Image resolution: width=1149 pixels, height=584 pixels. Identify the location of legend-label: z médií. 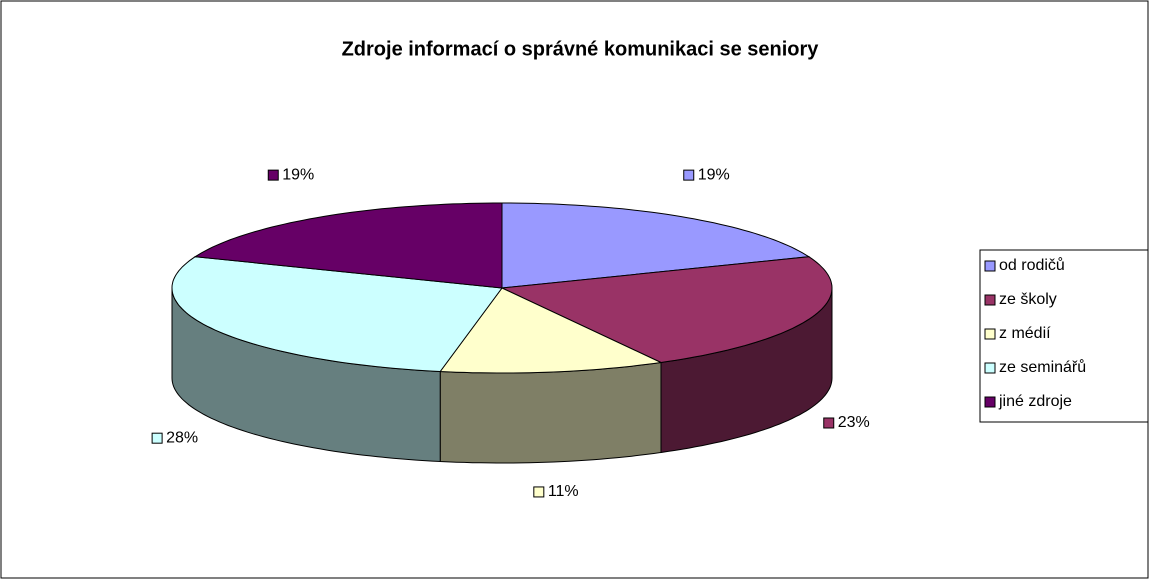
(1025, 333).